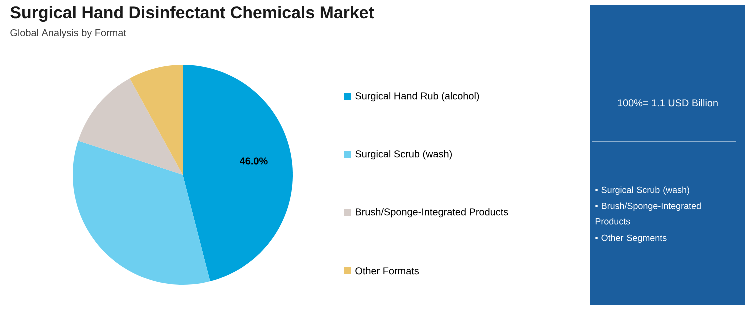 Image resolution: width=750 pixels, height=310 pixels. Describe the element at coordinates (254, 161) in the screenshot. I see `data-label: 46.0%` at that location.